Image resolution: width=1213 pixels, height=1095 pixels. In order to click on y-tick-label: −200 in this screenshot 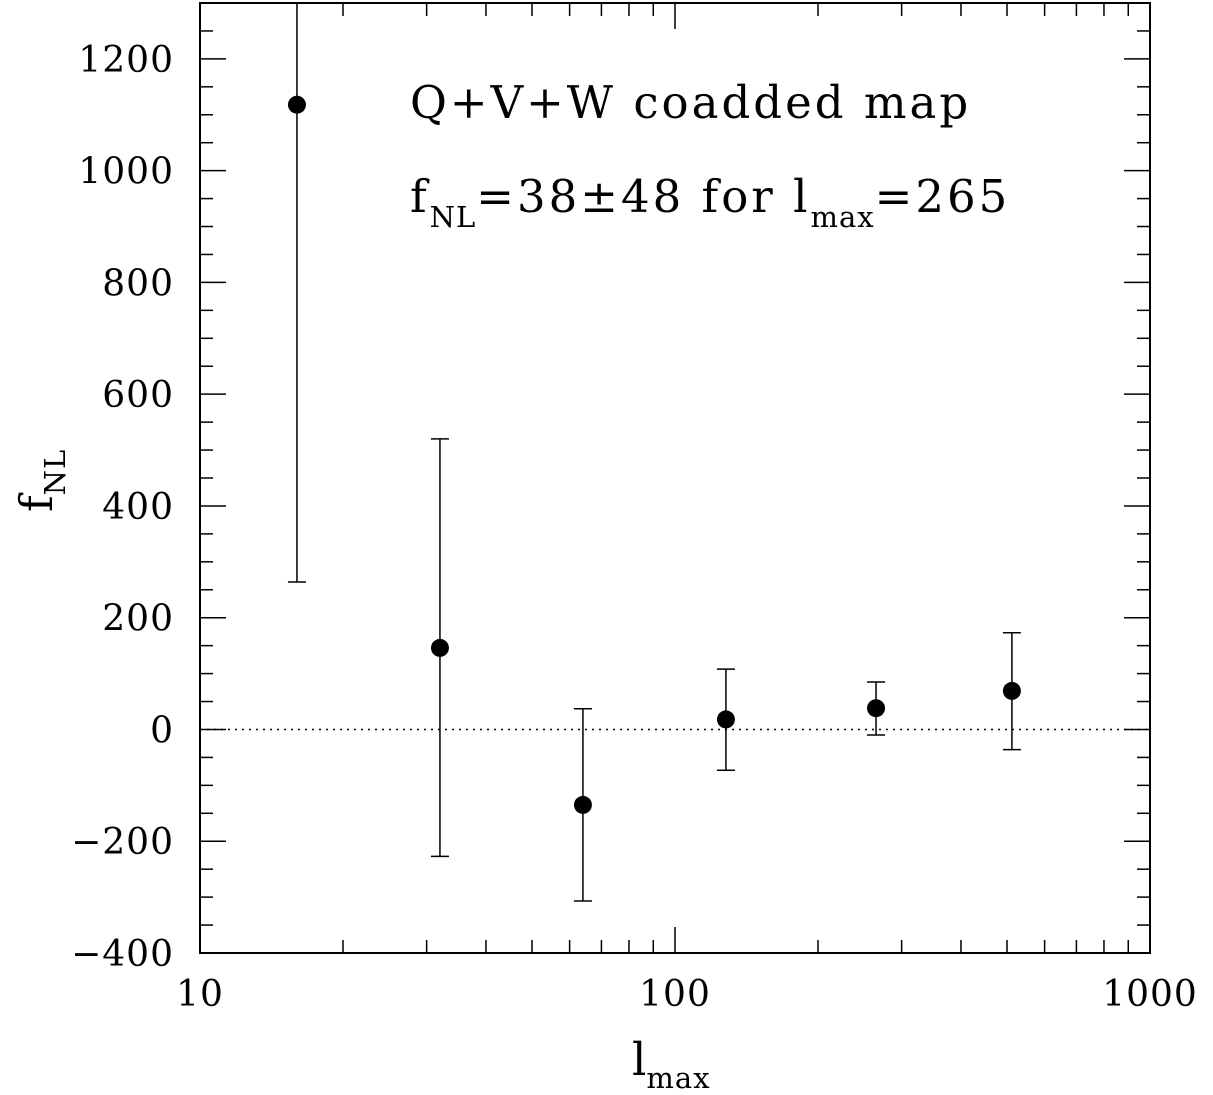, I will do `click(122, 842)`.